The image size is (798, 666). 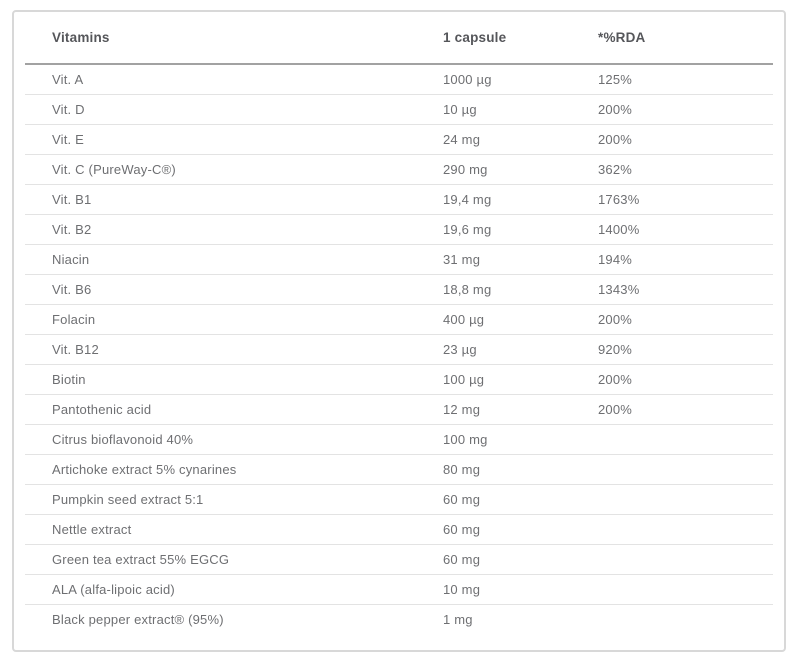 I want to click on table-row: ALA (alfa-lipoic acid) 10 mg, so click(x=399, y=589).